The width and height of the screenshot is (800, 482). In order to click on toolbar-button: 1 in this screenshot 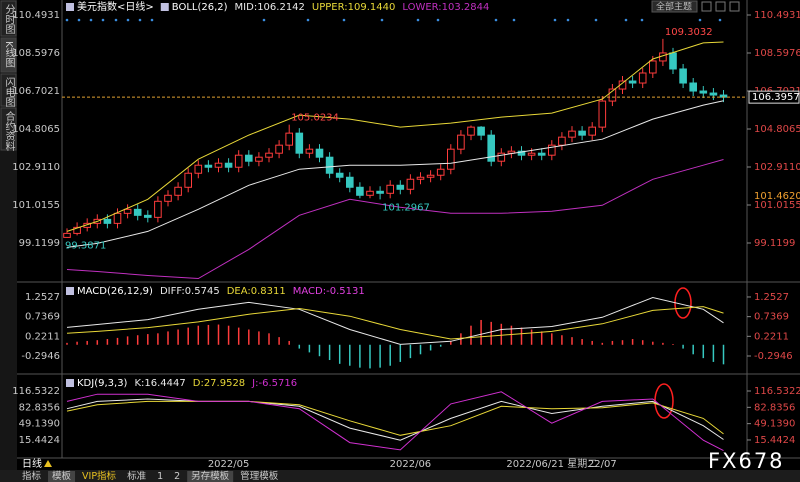, I will do `click(160, 476)`.